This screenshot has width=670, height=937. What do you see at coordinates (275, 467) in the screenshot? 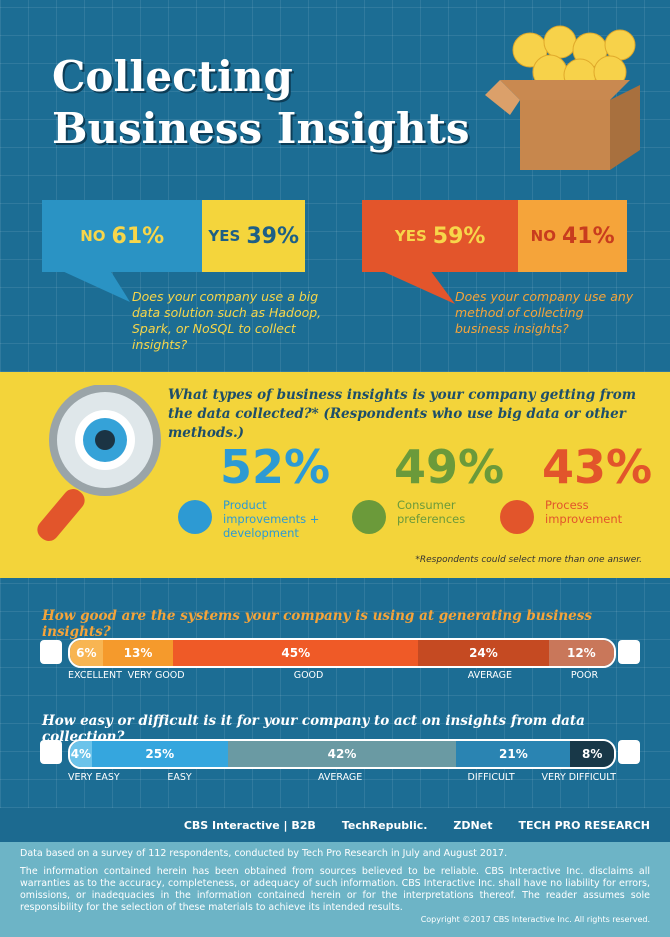
I see `insight-value: 52%` at bounding box center [275, 467].